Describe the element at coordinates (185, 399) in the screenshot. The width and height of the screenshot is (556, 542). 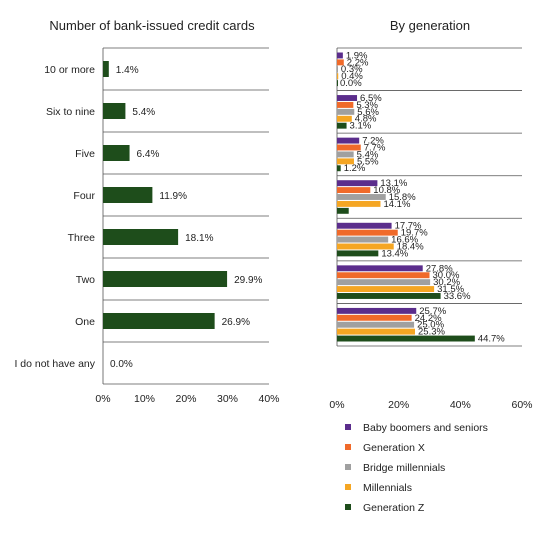
I see `x-tick-label: 20%` at that location.